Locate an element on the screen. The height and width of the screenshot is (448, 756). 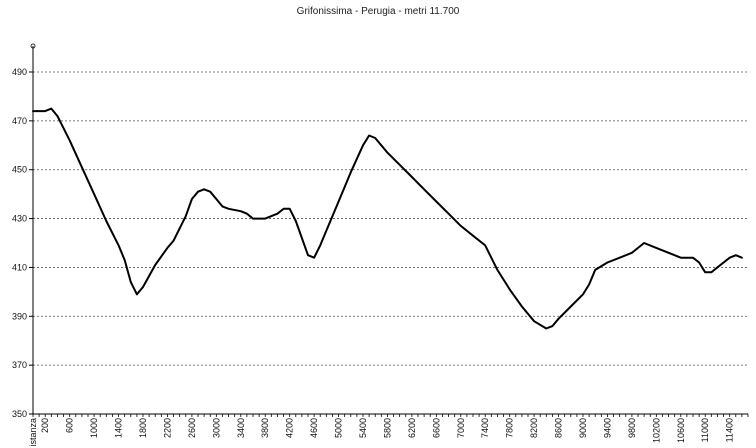
x-tick-label: 4600 is located at coordinates (314, 428).